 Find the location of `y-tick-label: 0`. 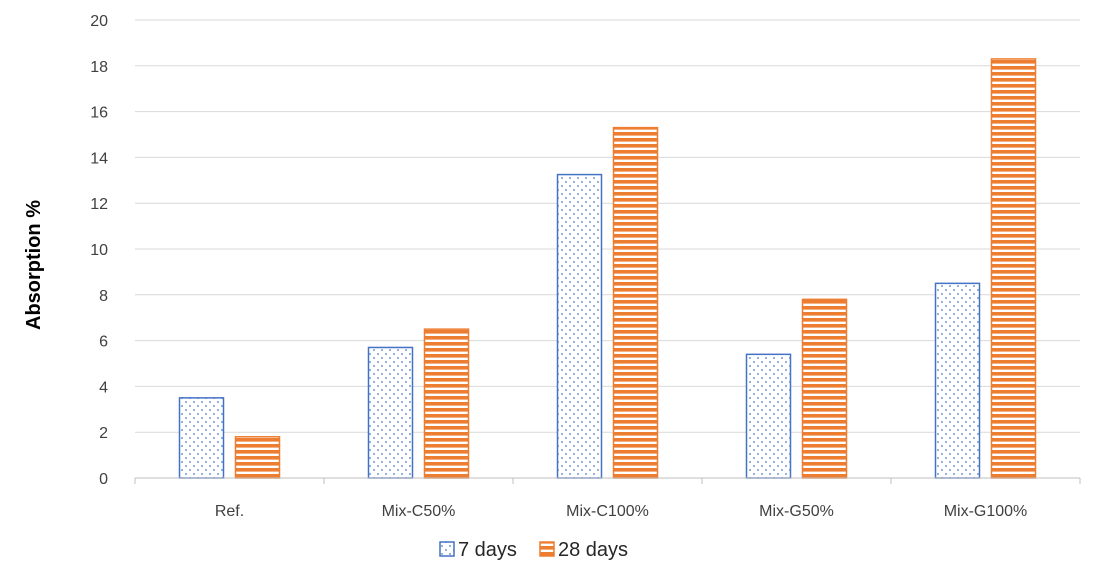

y-tick-label: 0 is located at coordinates (103, 479).